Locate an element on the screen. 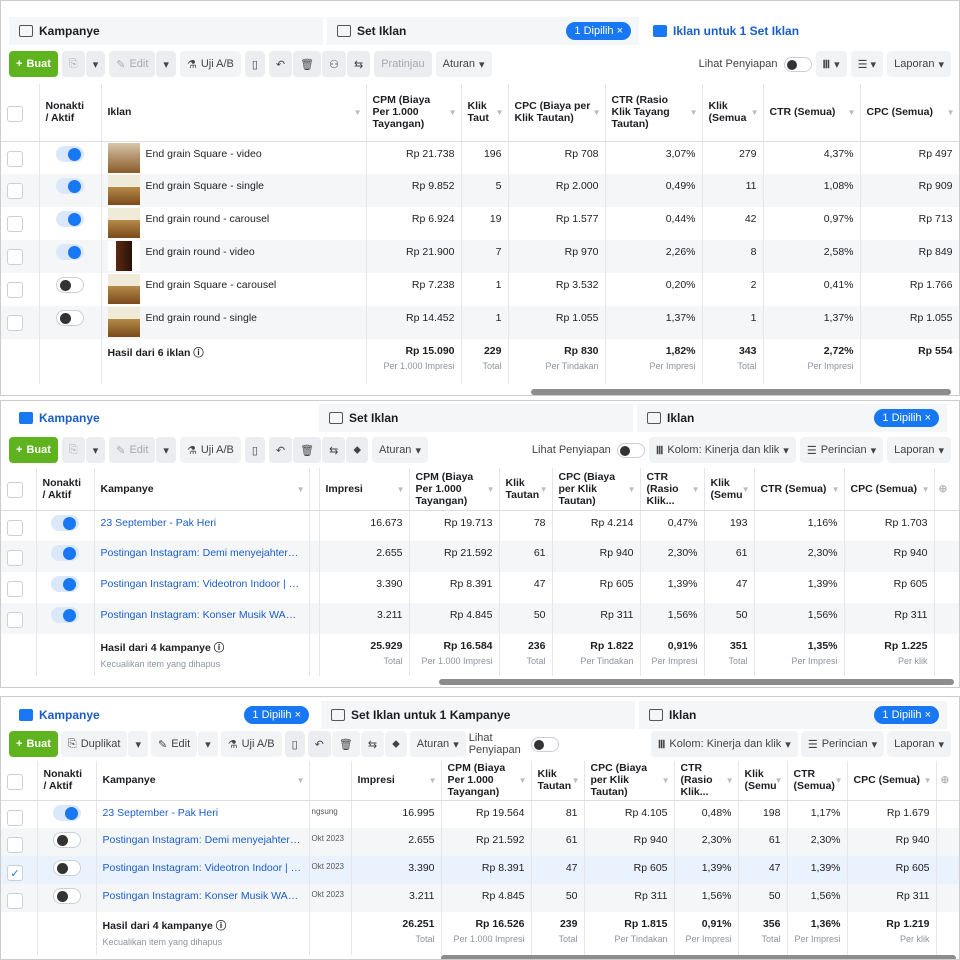  row-checkbox: ✓ is located at coordinates (15, 873).